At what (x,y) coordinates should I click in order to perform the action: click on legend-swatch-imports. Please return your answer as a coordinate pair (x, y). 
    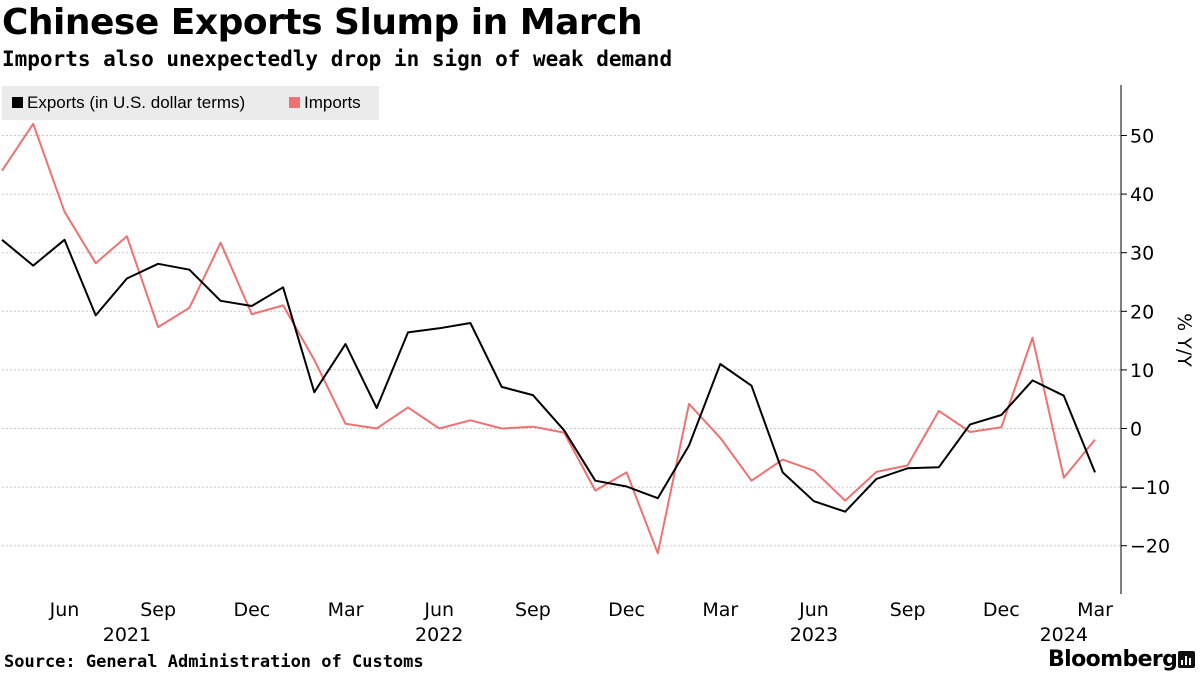
    Looking at the image, I should click on (294, 102).